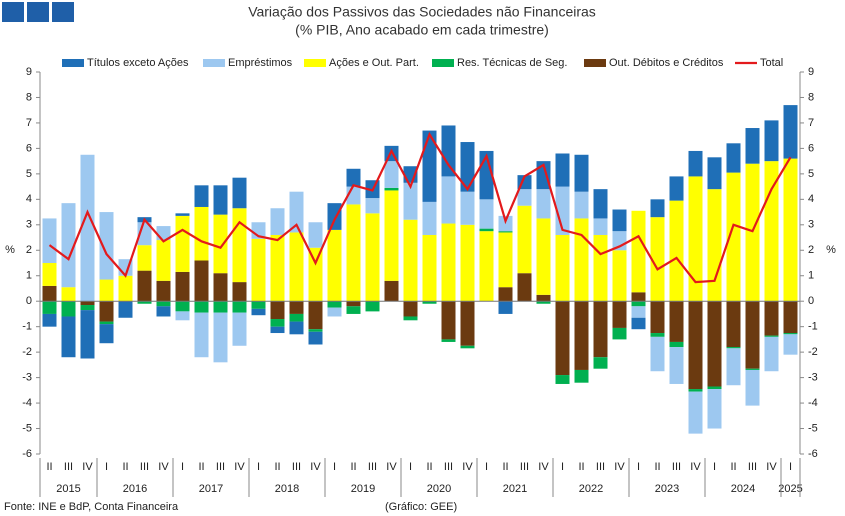  Describe the element at coordinates (591, 489) in the screenshot. I see `year-label: 2022` at that location.